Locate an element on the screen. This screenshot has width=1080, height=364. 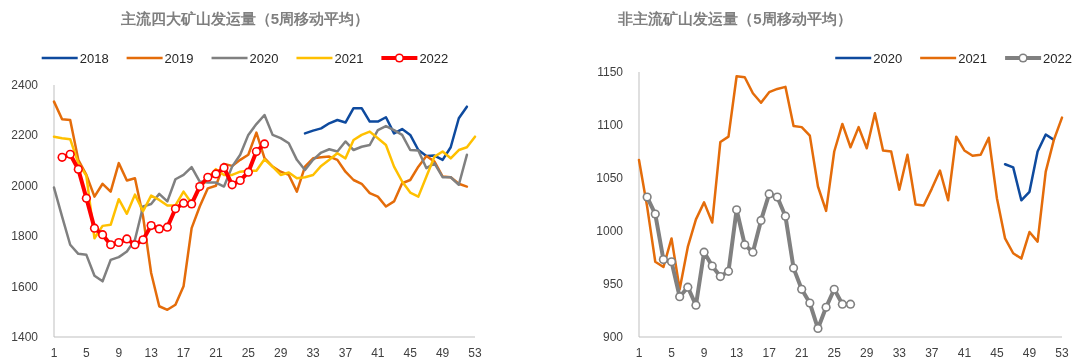
chart-title: 非主流矿山发运量（5周移动平均） is located at coordinates (734, 18).